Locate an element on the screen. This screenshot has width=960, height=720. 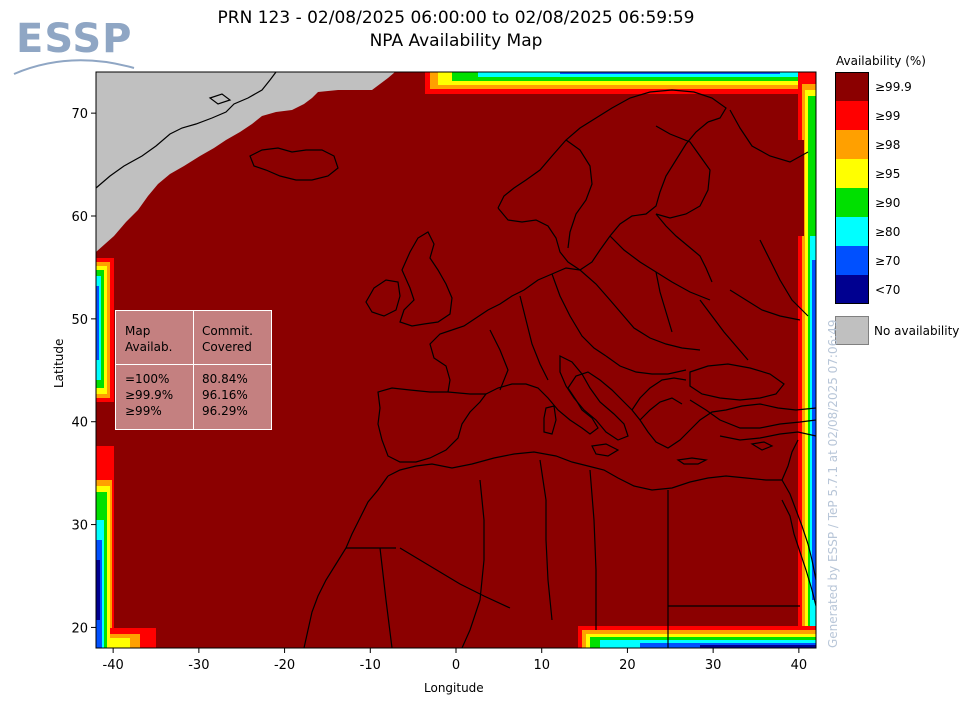
longitude-axis-title: Longitude is located at coordinates (454, 688).